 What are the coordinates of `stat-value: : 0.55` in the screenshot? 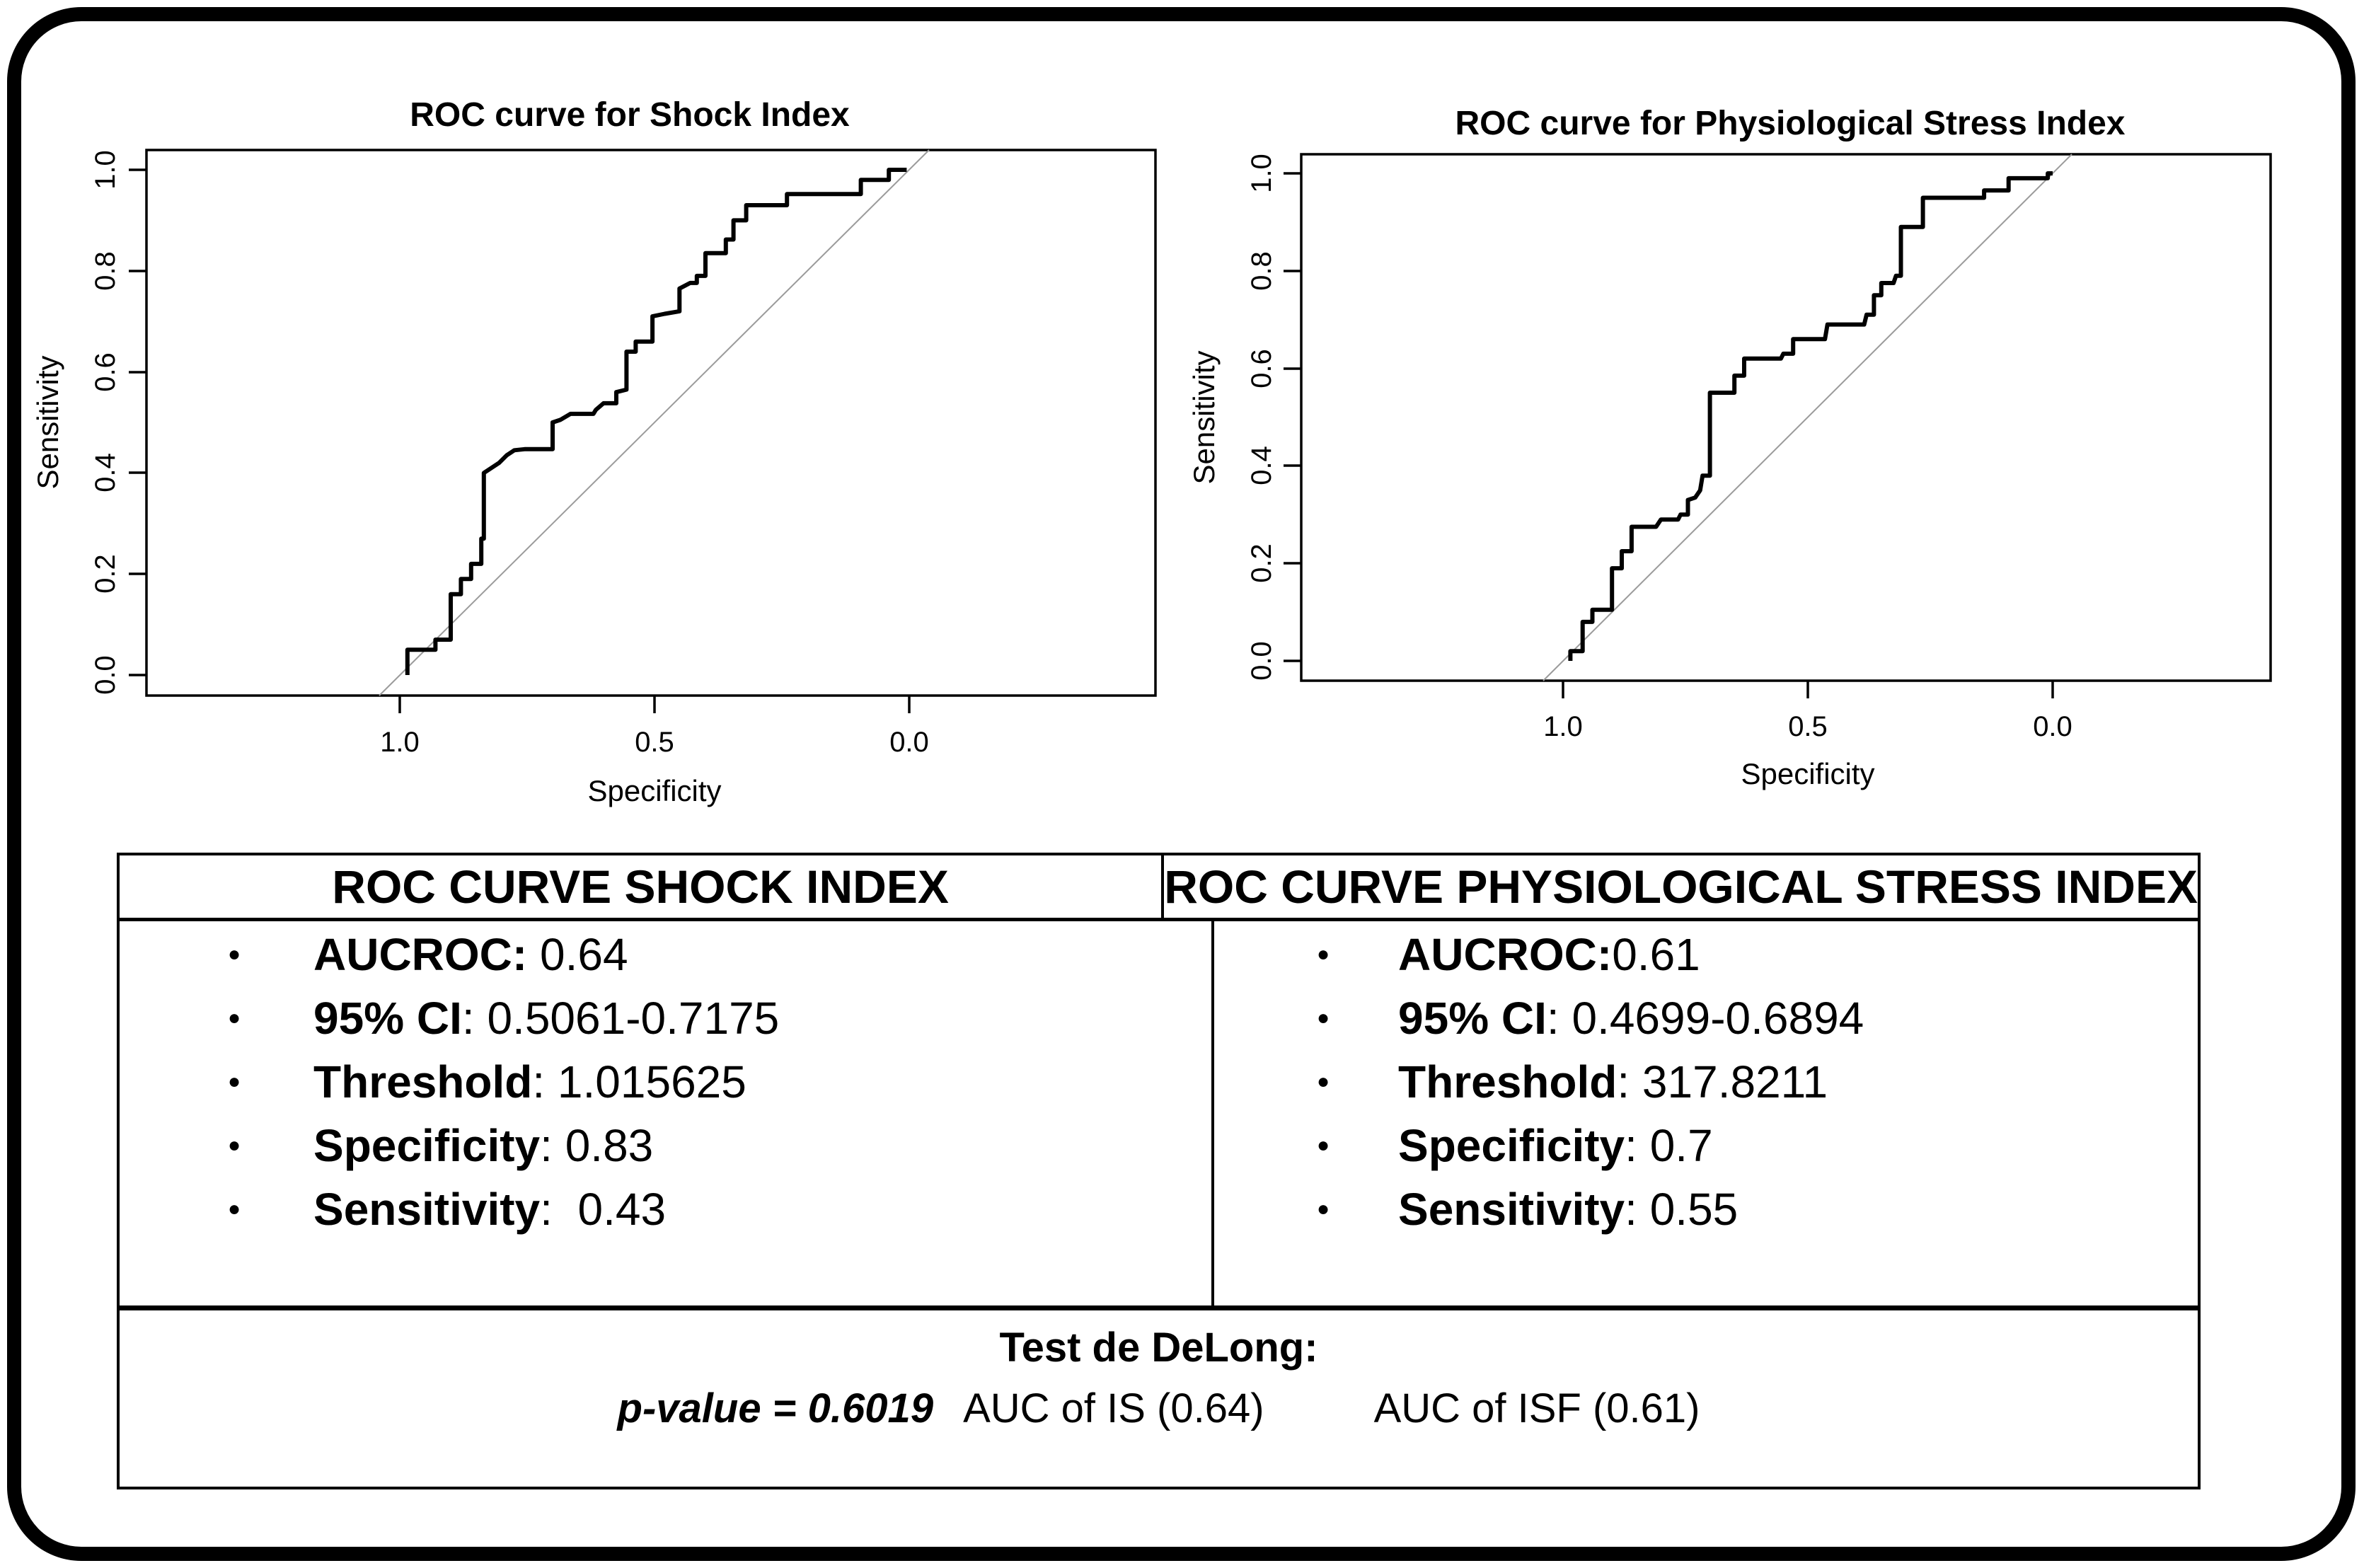 It's located at (1682, 1209).